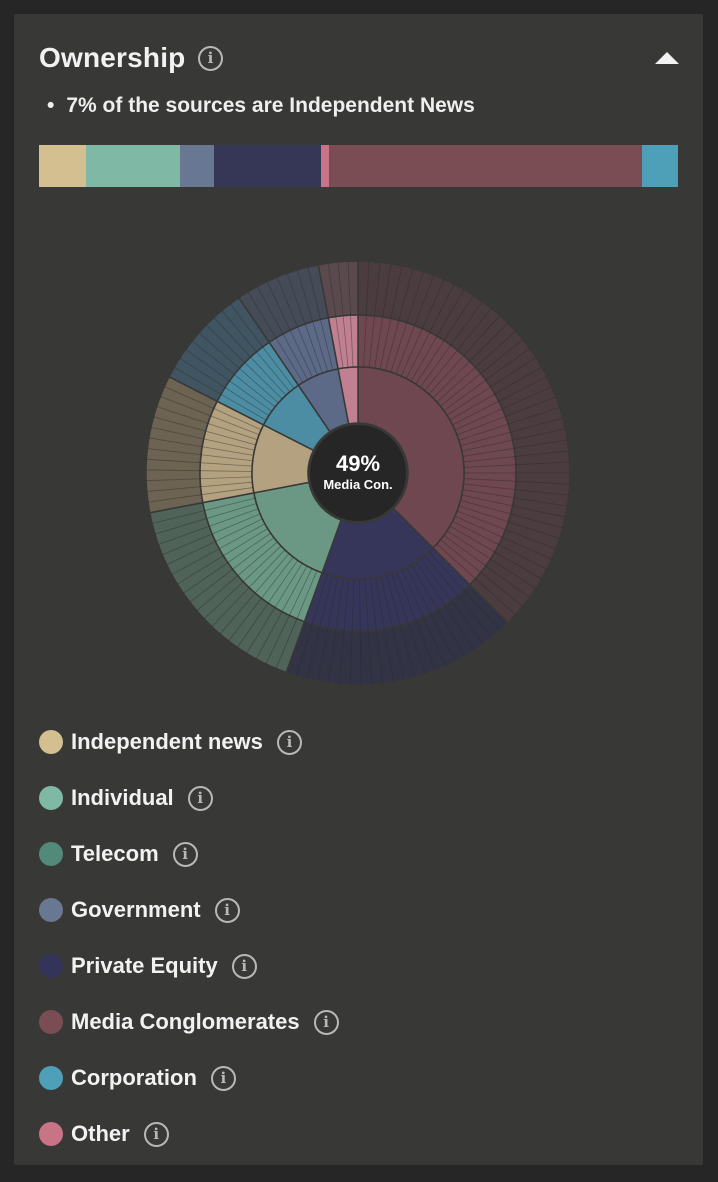 This screenshot has height=1182, width=718. What do you see at coordinates (189, 1134) in the screenshot?
I see `legend-item: Other i` at bounding box center [189, 1134].